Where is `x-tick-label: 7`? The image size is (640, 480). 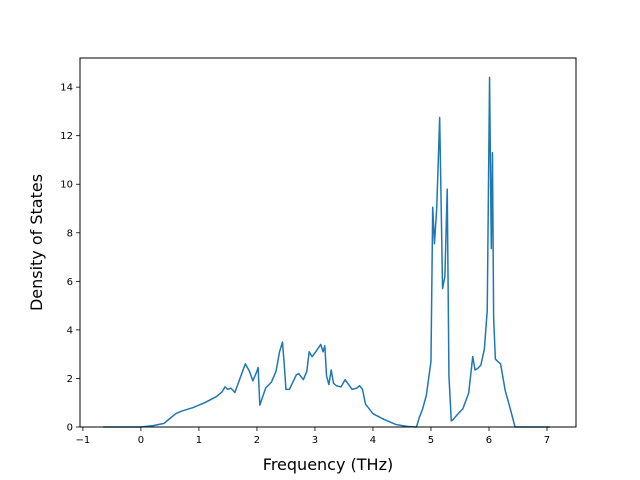 x-tick-label: 7 is located at coordinates (547, 440).